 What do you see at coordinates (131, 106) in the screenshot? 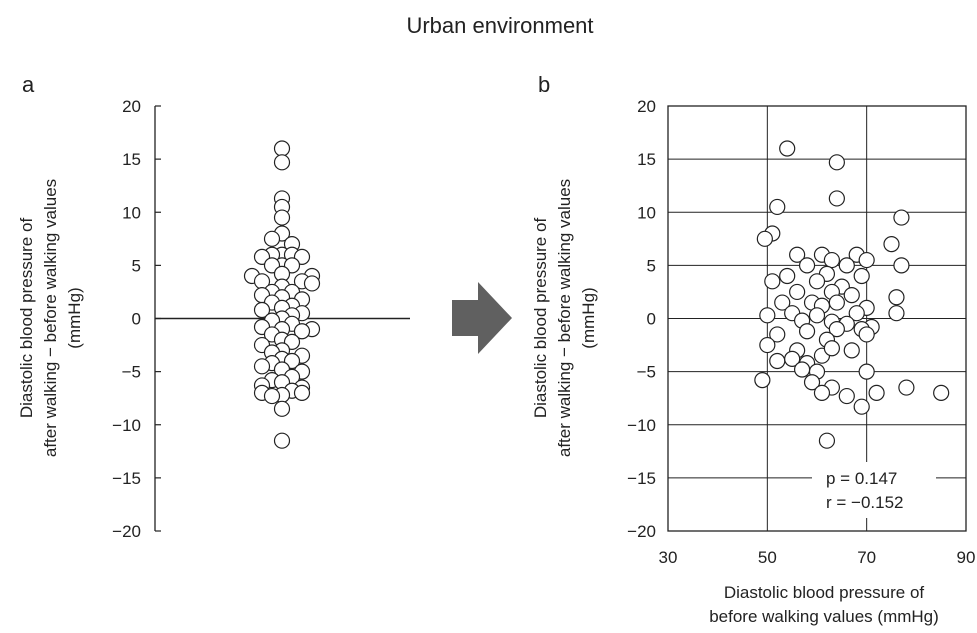
I see `panel-a-y-tick-label: 20` at bounding box center [131, 106].